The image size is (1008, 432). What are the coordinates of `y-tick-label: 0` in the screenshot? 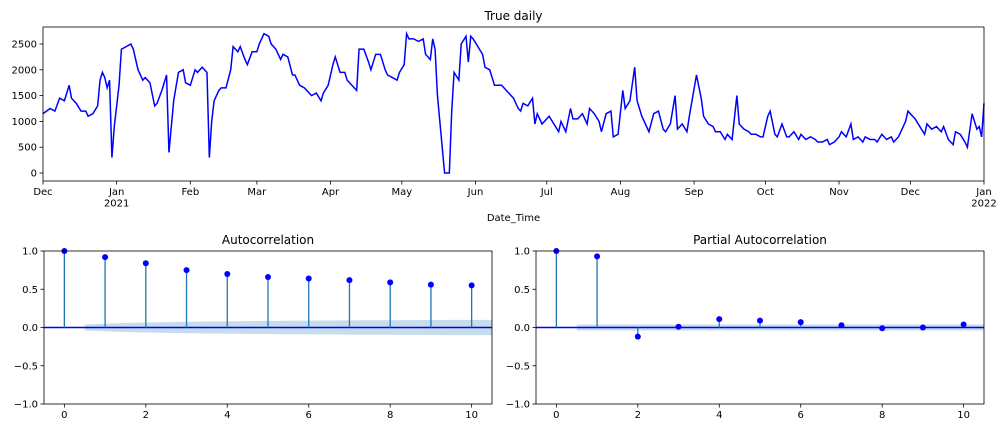 It's located at (34, 174).